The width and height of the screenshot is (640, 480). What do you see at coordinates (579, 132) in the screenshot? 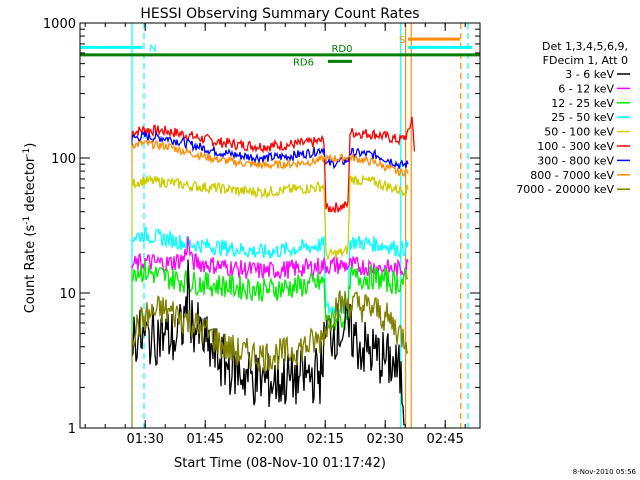
I see `legend-label-4: 50 - 100 keV` at bounding box center [579, 132].